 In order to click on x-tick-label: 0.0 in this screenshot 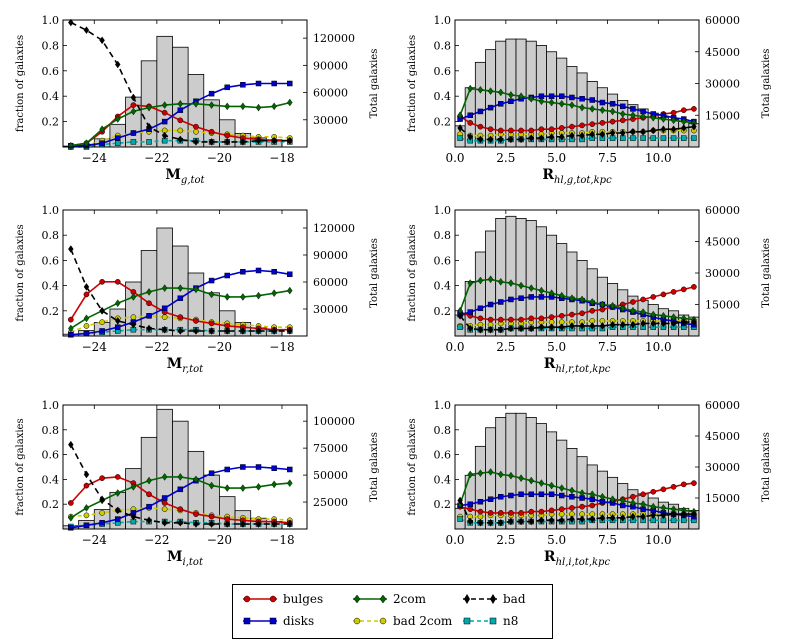, I will do `click(454, 540)`.